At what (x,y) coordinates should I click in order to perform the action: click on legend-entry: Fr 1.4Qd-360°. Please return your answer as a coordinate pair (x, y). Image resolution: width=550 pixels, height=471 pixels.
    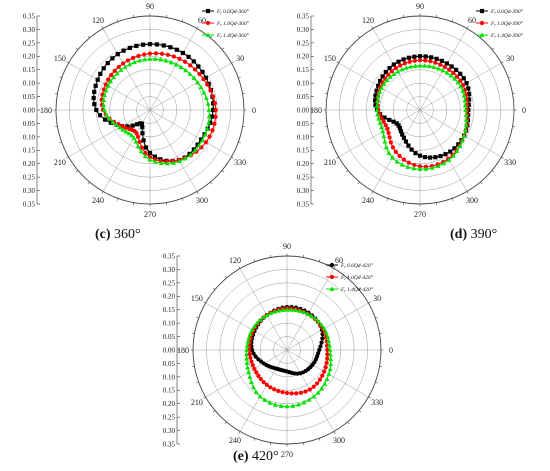
    Looking at the image, I should click on (233, 35).